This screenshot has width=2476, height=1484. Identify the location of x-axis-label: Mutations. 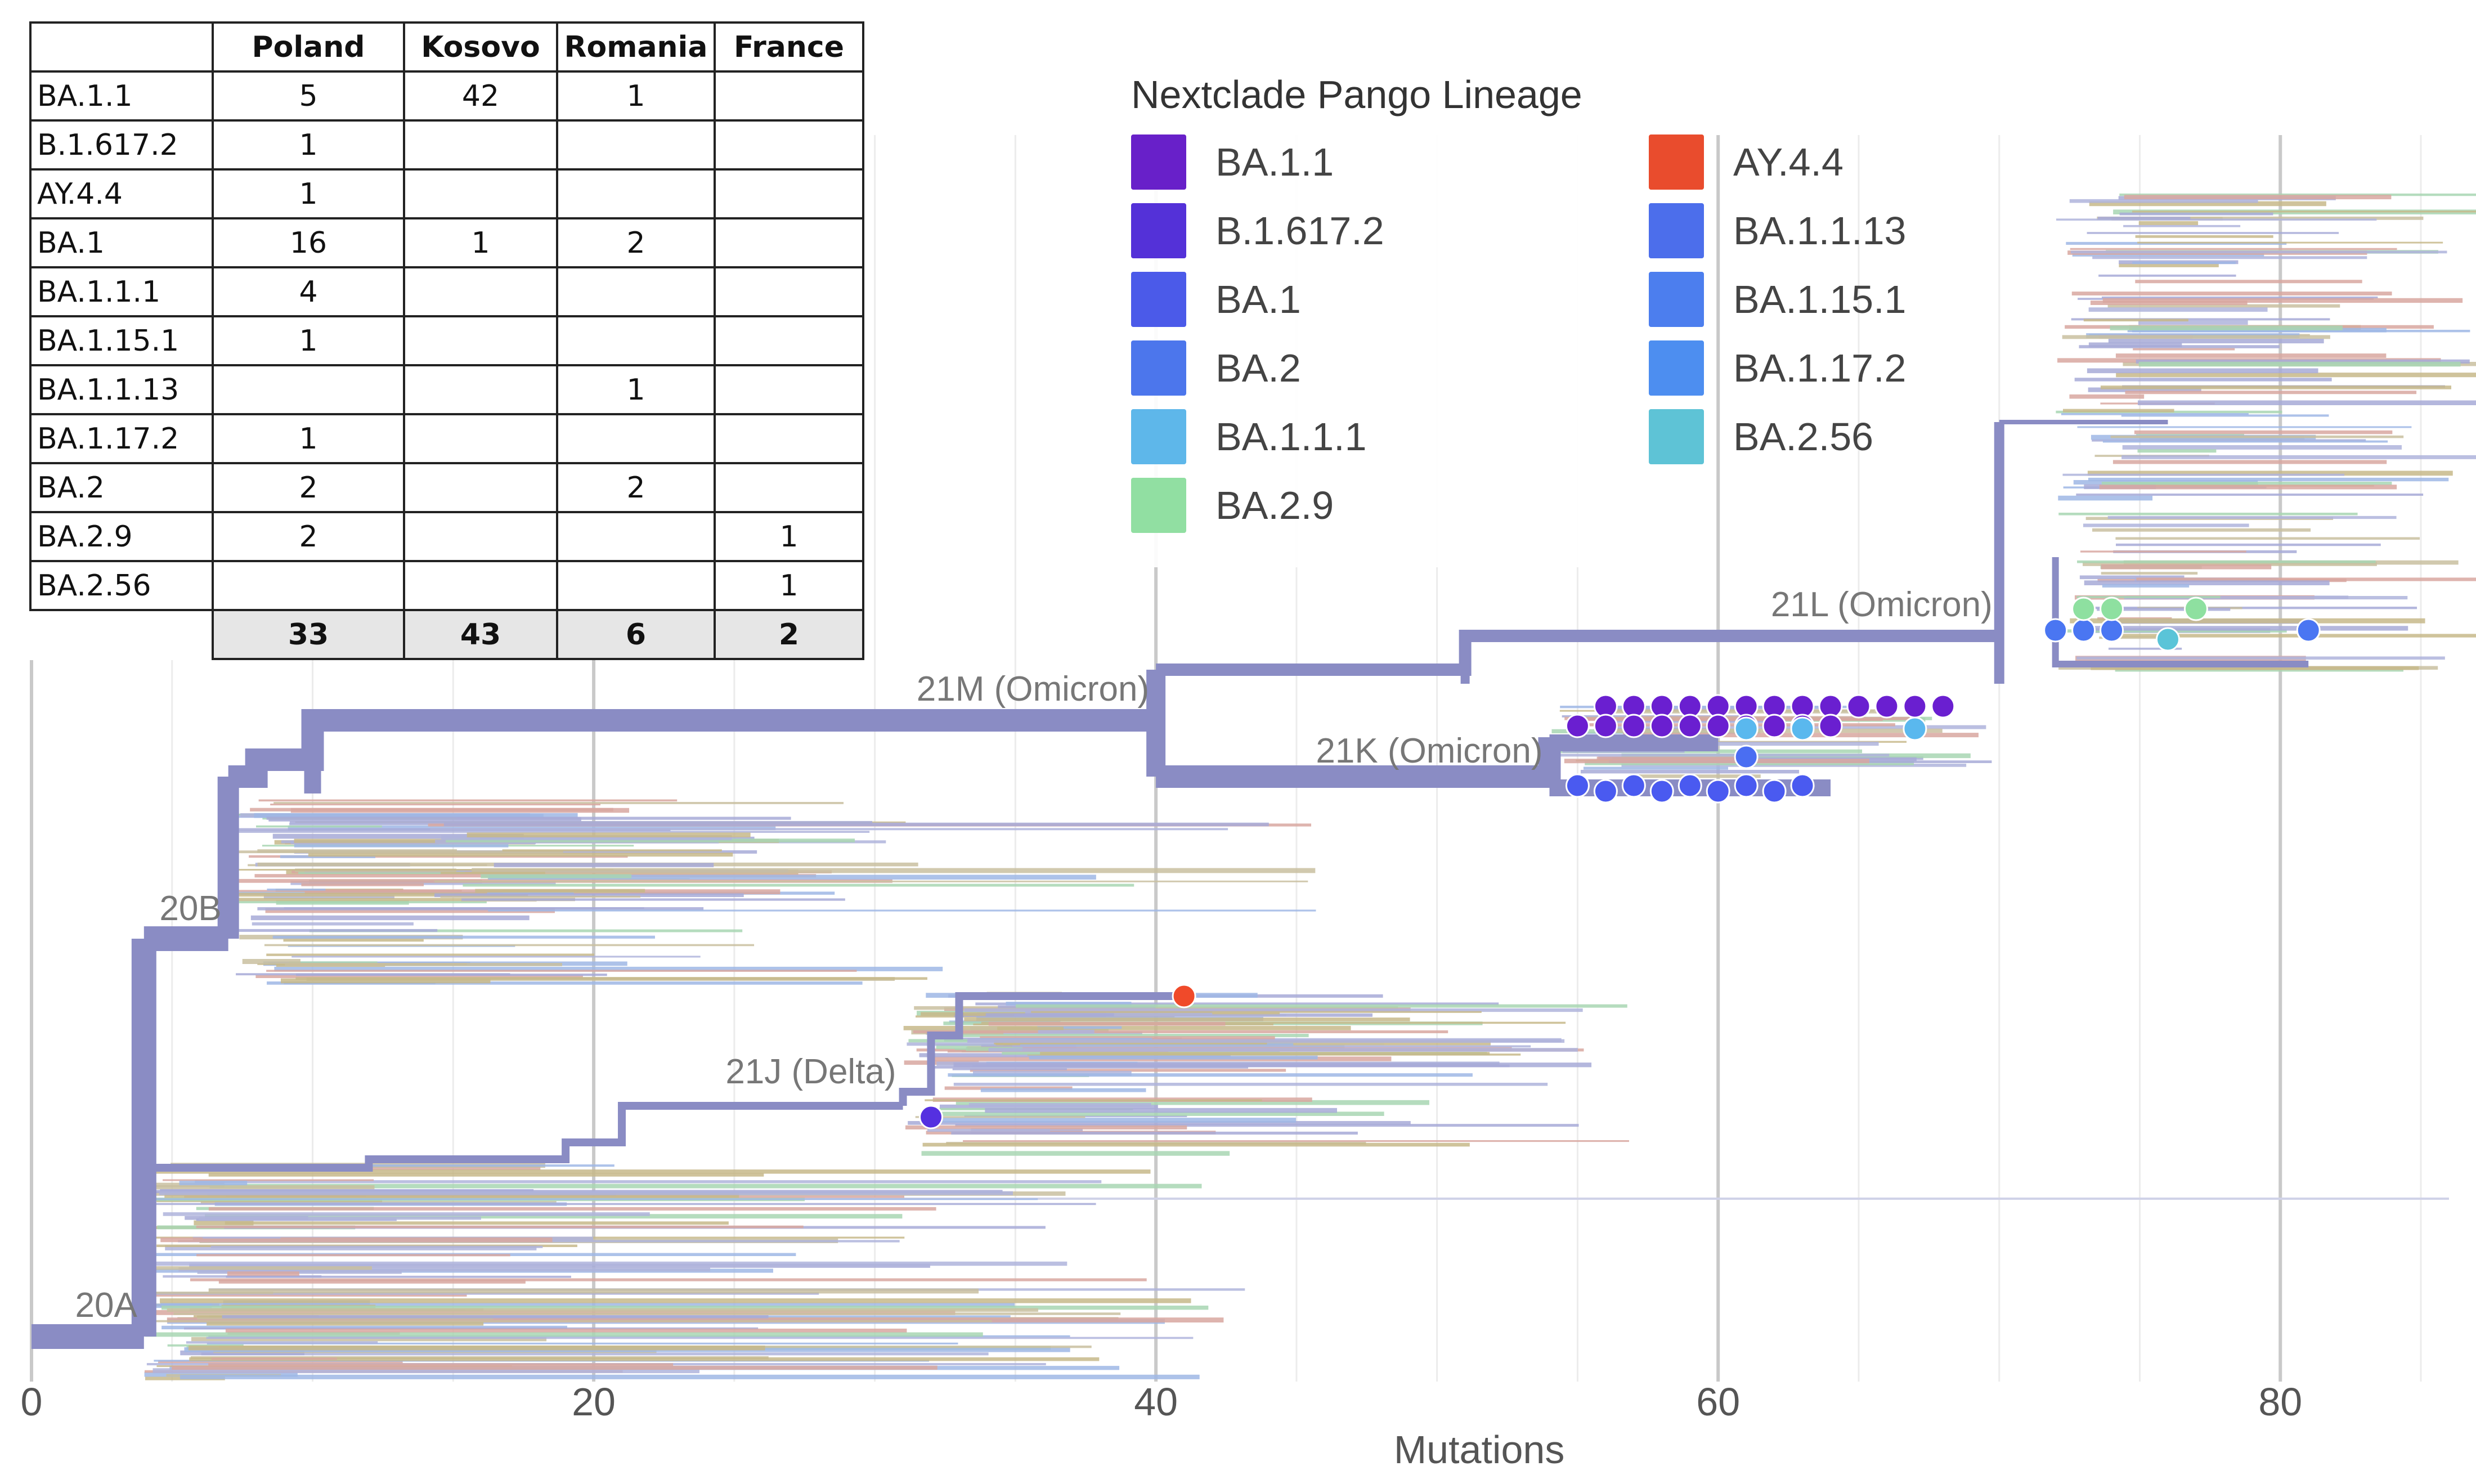
(1479, 1450).